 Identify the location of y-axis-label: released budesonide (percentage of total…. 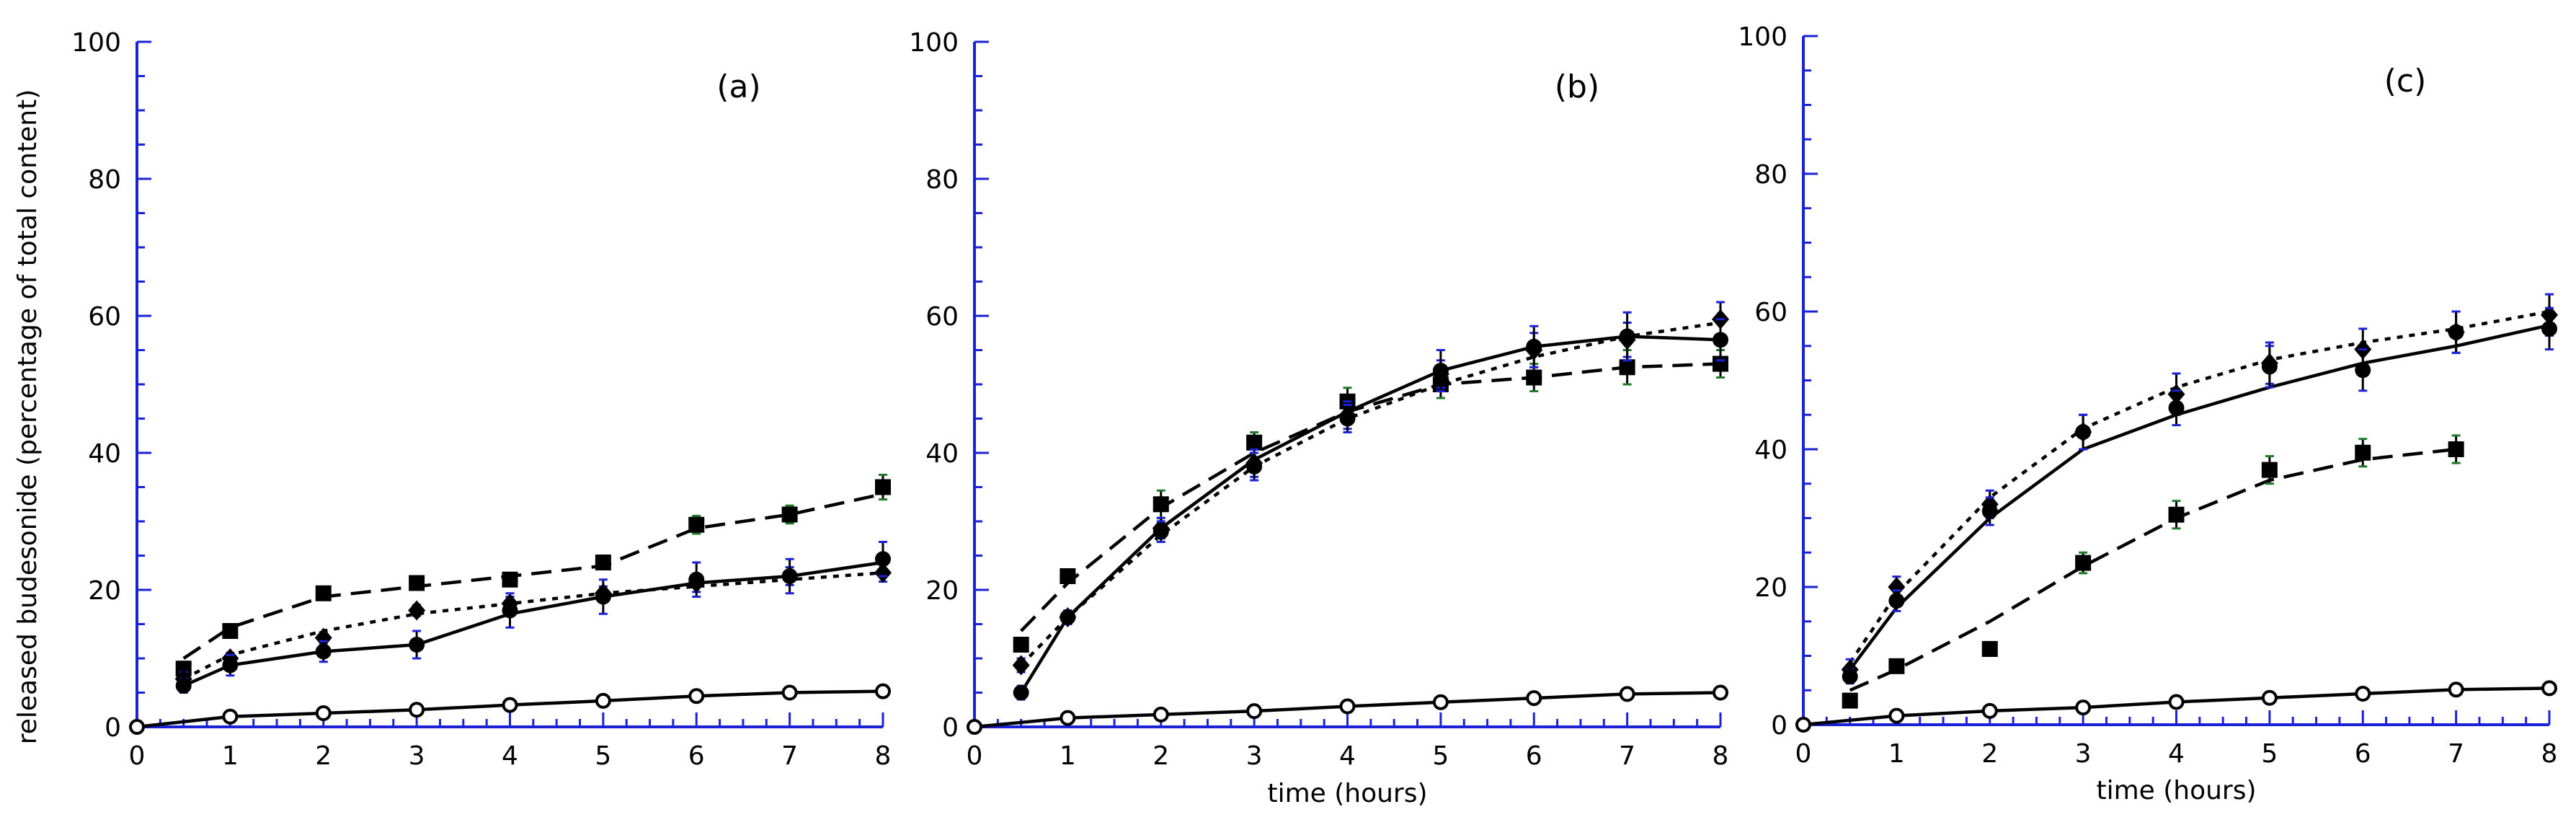
(28, 417).